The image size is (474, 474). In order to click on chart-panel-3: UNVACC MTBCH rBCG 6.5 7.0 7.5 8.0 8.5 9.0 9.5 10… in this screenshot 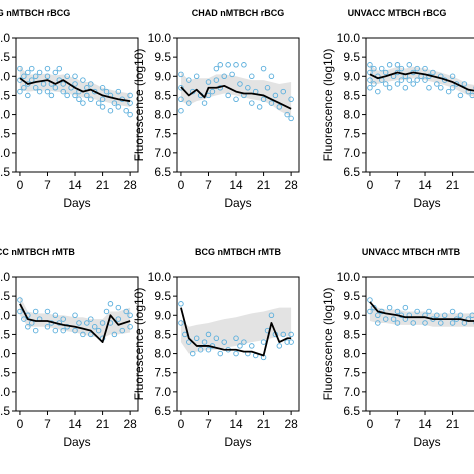, I will do `click(397, 109)`.